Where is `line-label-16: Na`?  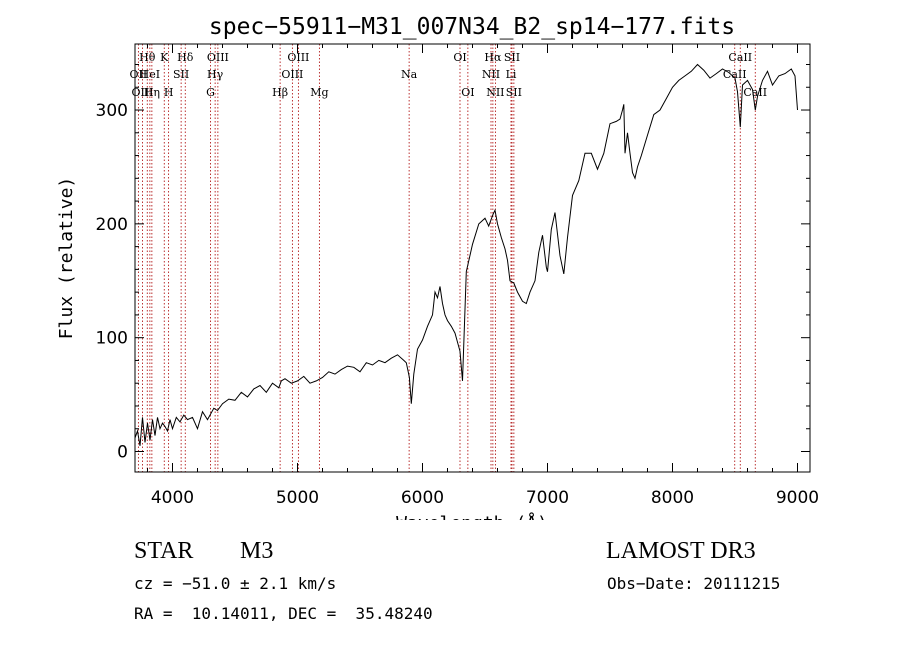
line-label-16: Na is located at coordinates (409, 74).